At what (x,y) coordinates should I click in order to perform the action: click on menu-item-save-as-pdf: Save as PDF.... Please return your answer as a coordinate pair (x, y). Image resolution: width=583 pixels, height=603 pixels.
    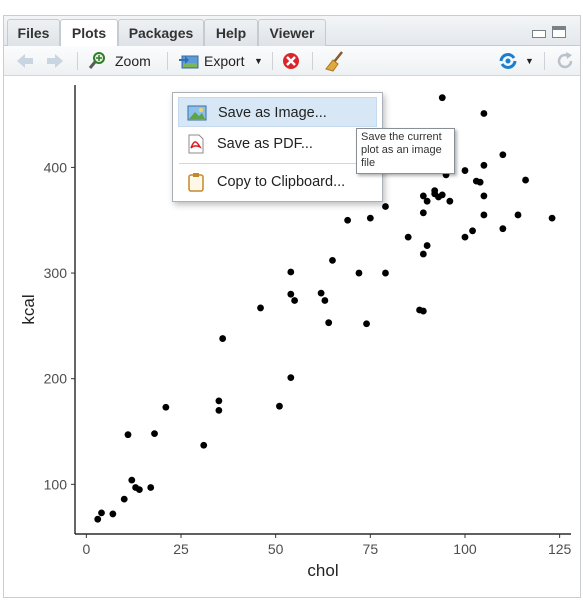
    Looking at the image, I should click on (277, 144).